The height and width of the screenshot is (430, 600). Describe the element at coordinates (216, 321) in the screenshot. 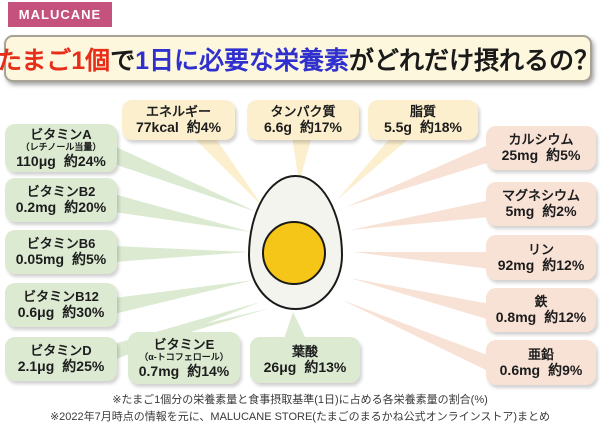

I see `connector-vitamin-e` at that location.